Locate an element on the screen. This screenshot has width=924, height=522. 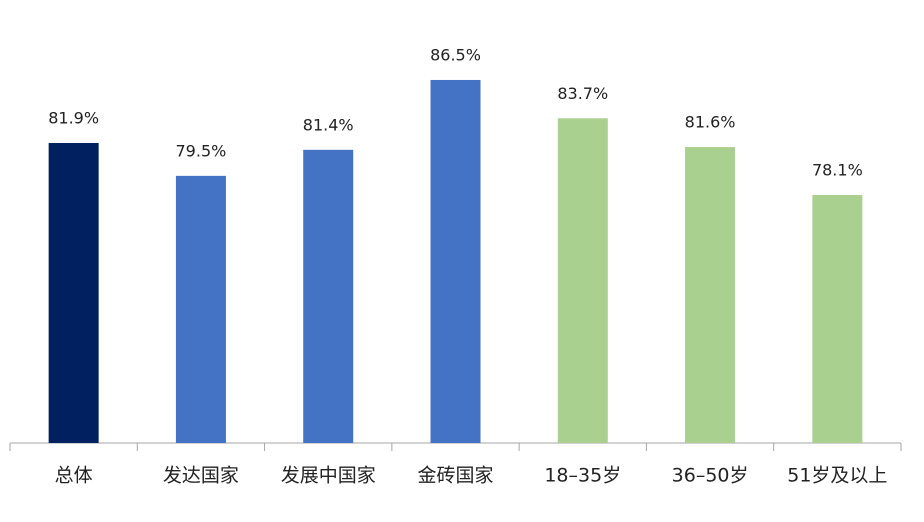
value-label: 81.6% is located at coordinates (710, 122).